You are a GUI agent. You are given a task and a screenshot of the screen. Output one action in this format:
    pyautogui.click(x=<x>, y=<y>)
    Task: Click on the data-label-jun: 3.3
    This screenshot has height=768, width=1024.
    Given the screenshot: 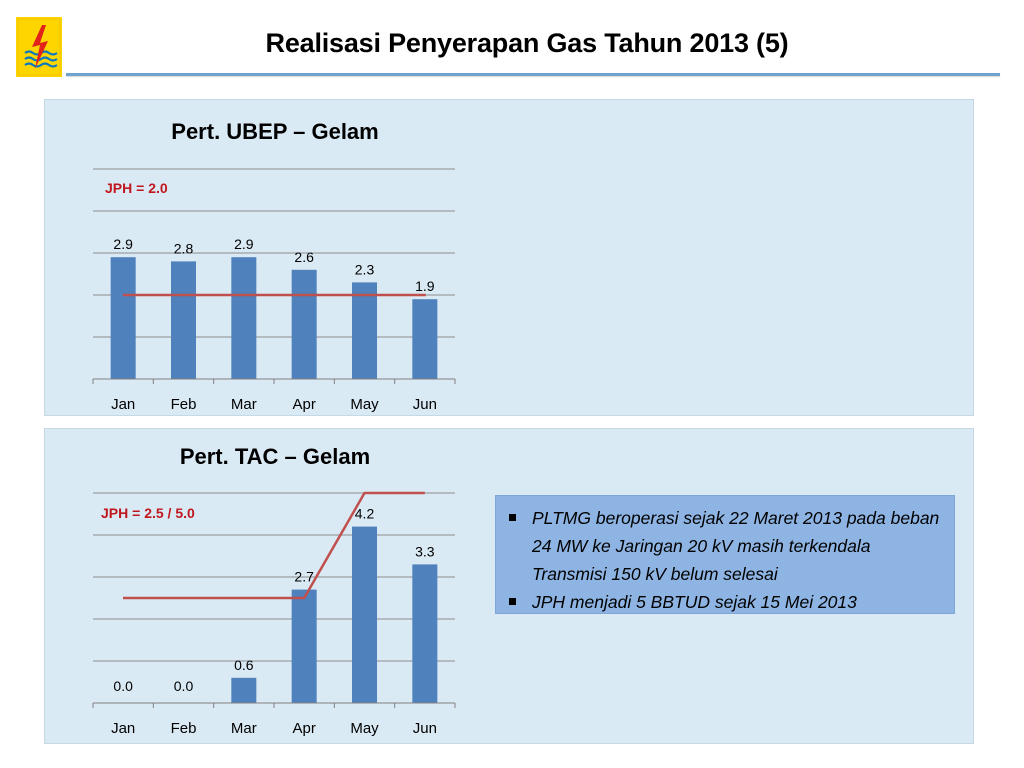 What is the action you would take?
    pyautogui.click(x=425, y=551)
    